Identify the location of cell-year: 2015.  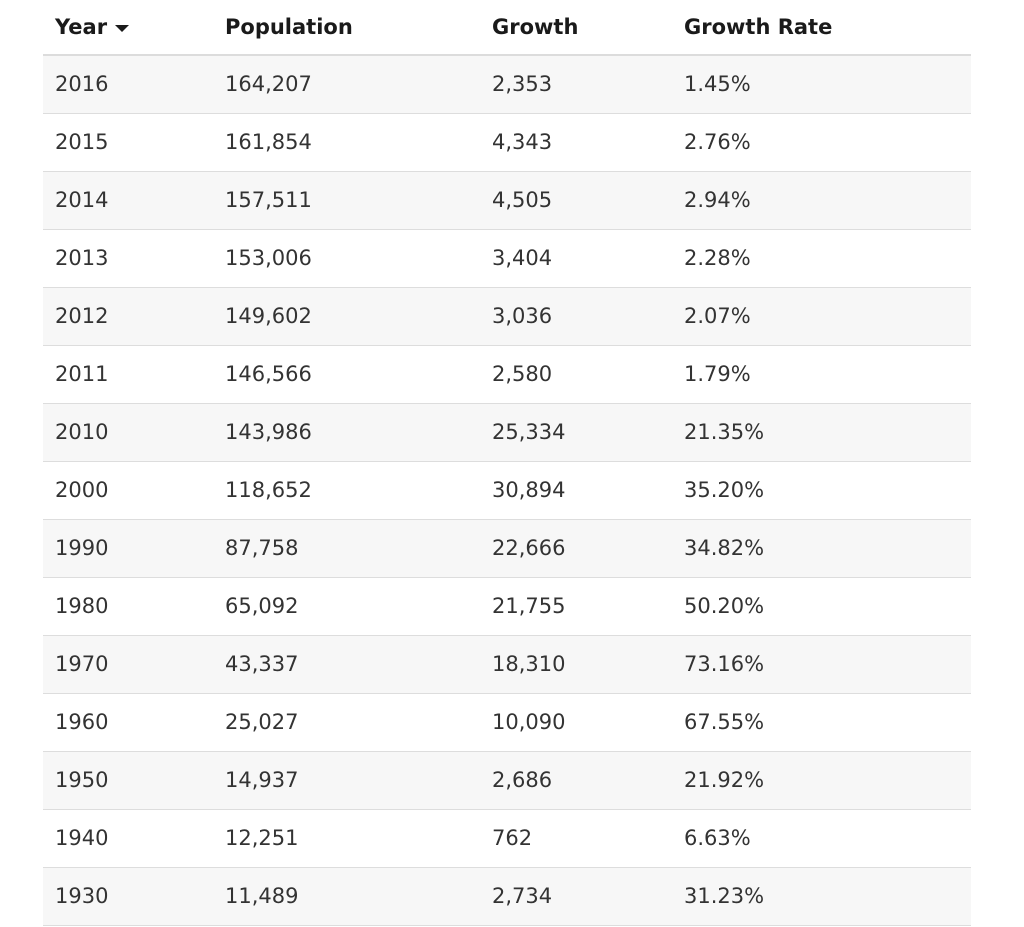
(128, 142).